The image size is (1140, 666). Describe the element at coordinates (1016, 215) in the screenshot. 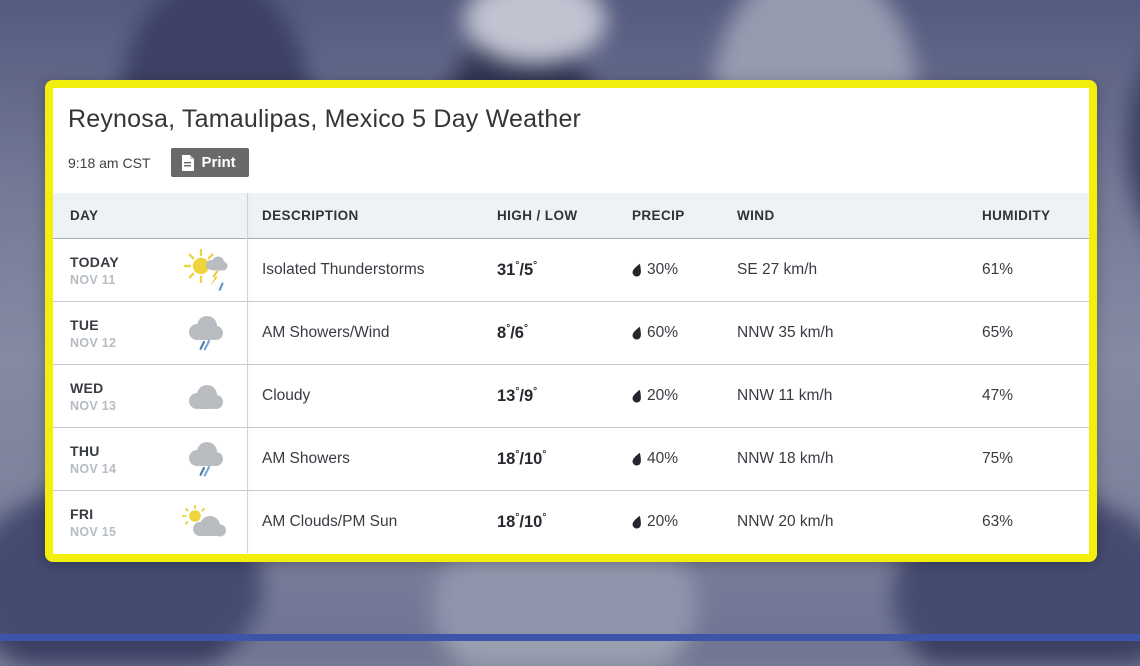

I see `column-header-humidity: HUMIDITY` at that location.